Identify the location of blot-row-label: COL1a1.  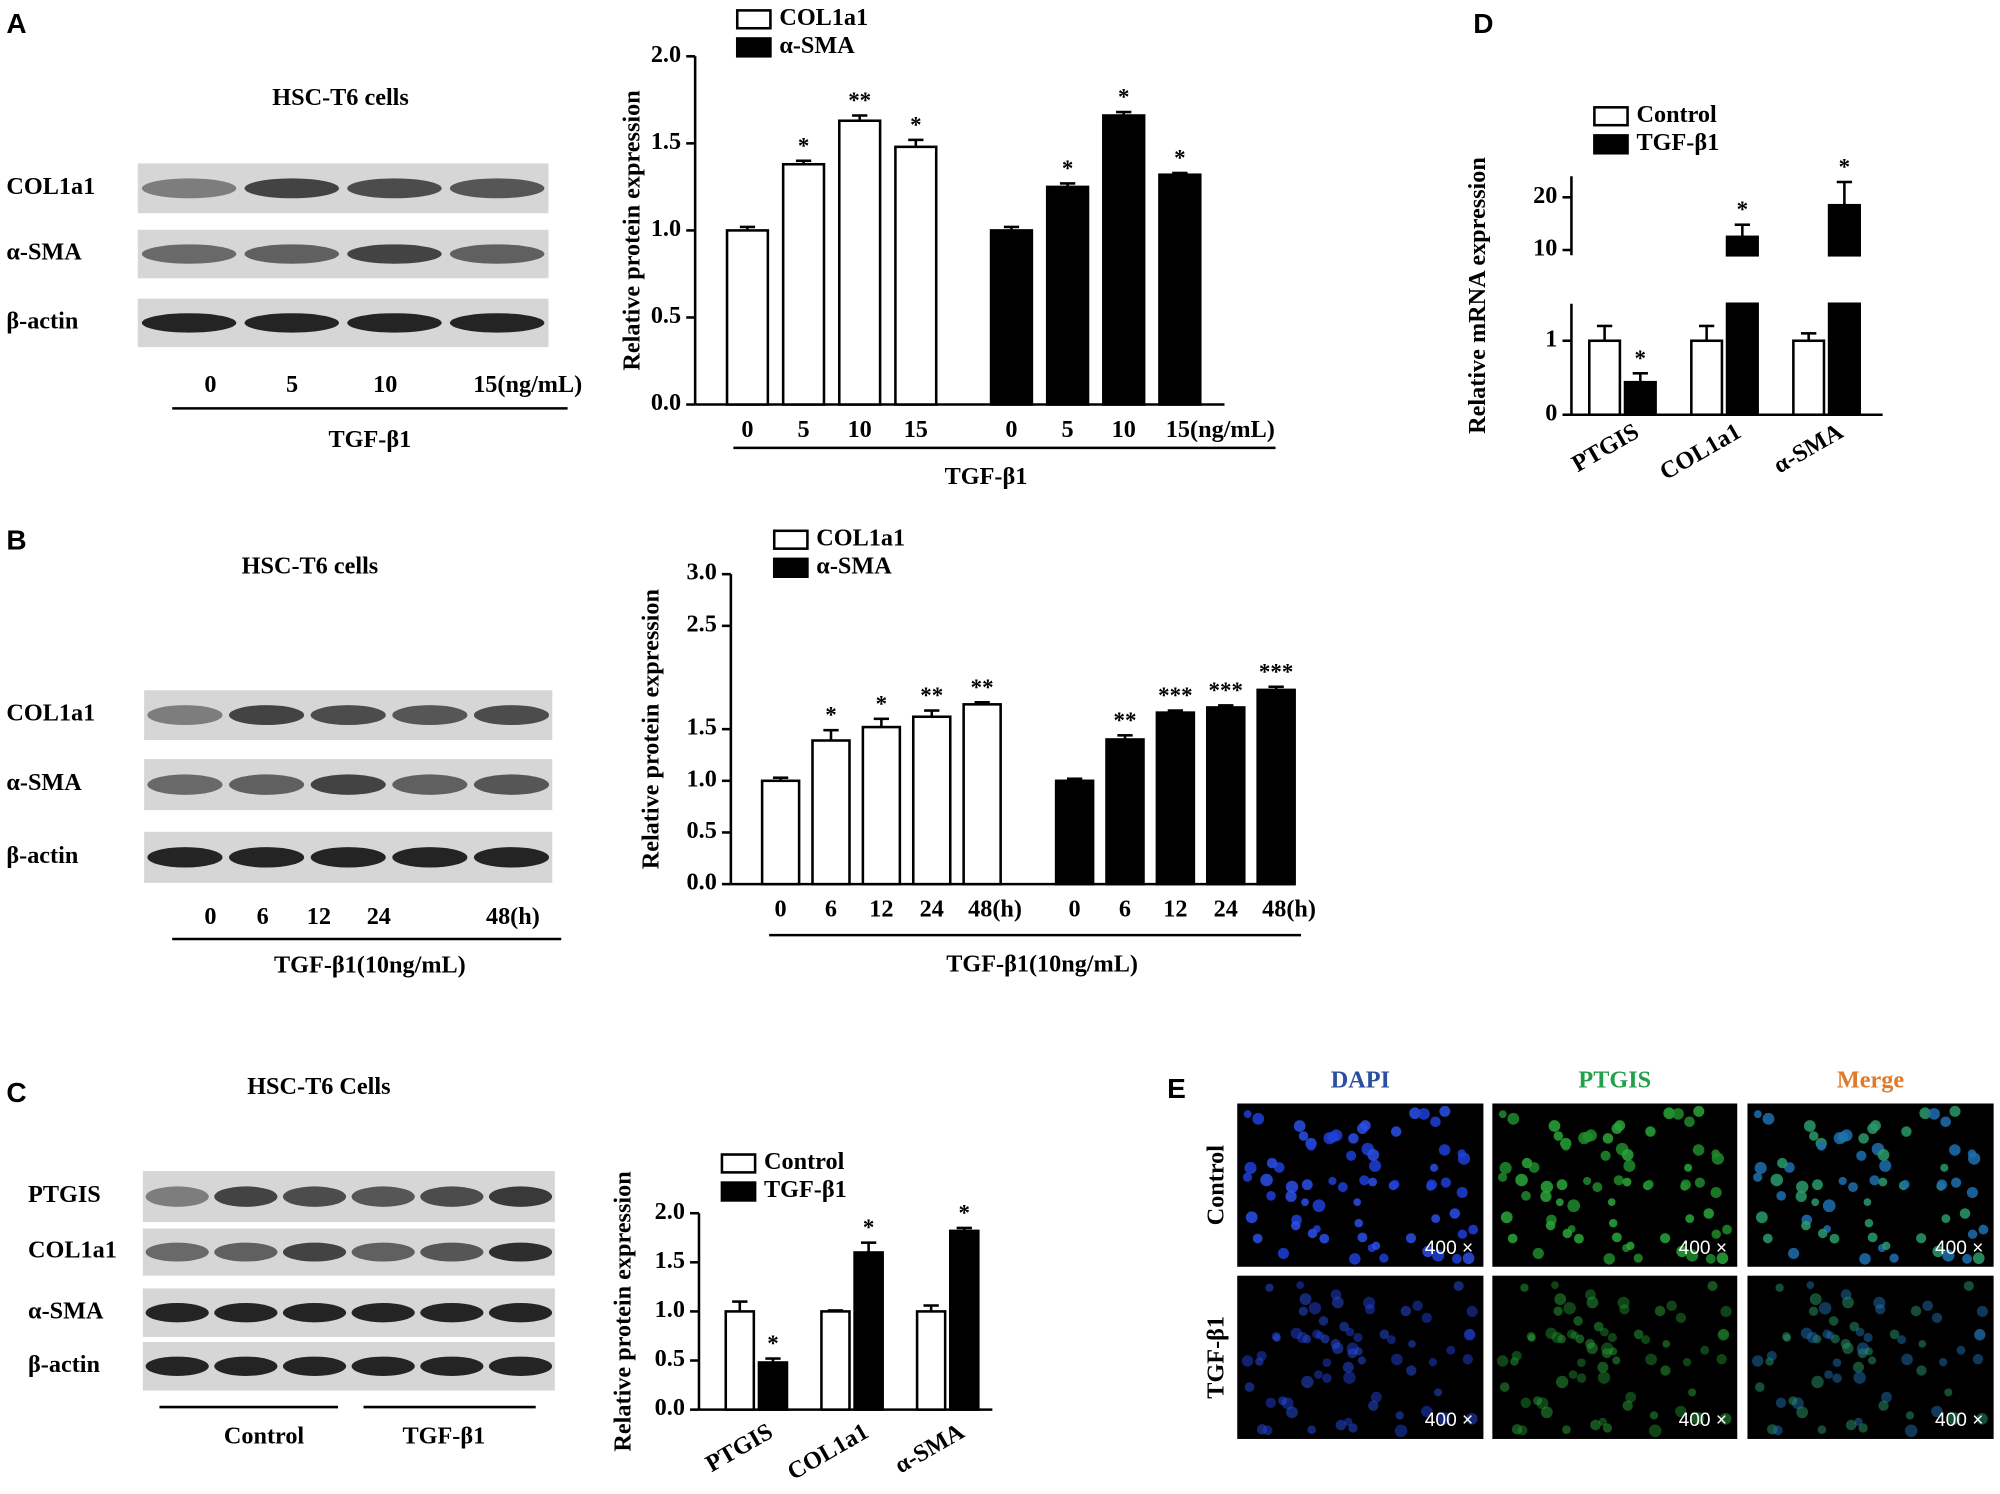
(50, 713).